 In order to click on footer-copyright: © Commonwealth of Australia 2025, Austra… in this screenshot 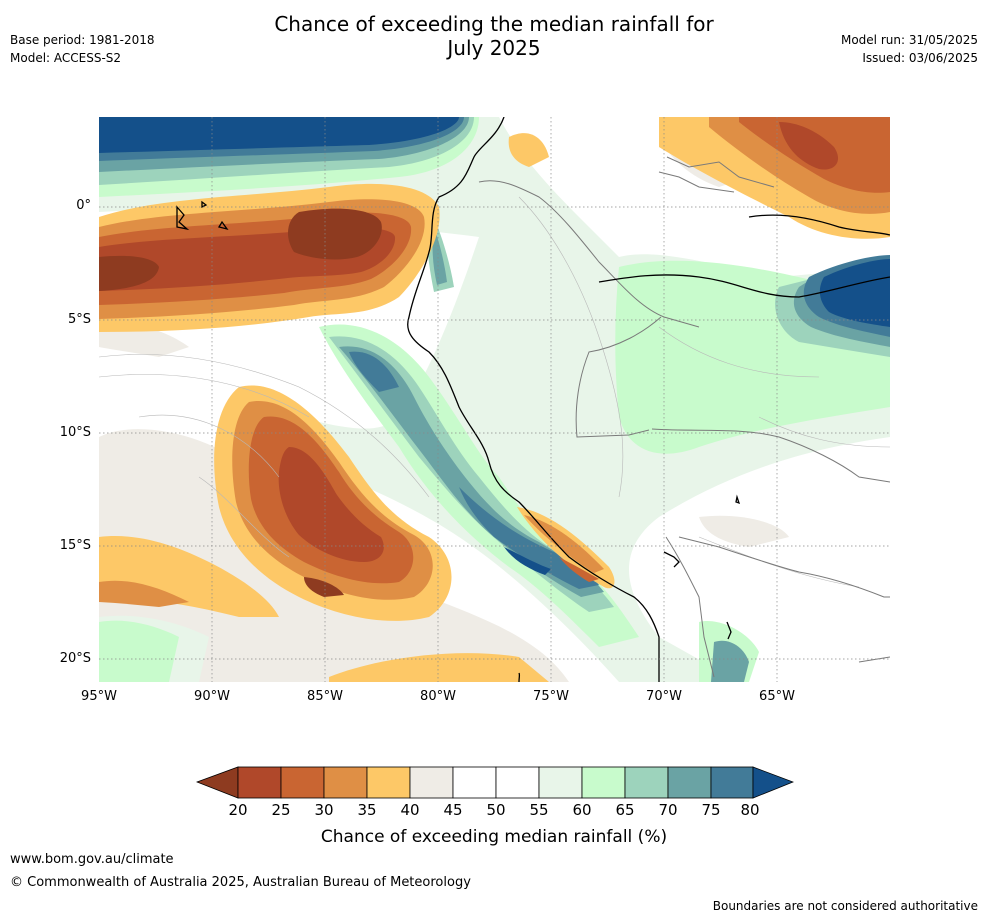, I will do `click(240, 882)`.